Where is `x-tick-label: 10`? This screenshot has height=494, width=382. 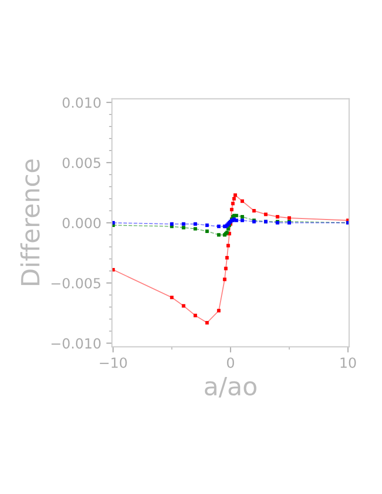
x-tick-label: 10 is located at coordinates (348, 362).